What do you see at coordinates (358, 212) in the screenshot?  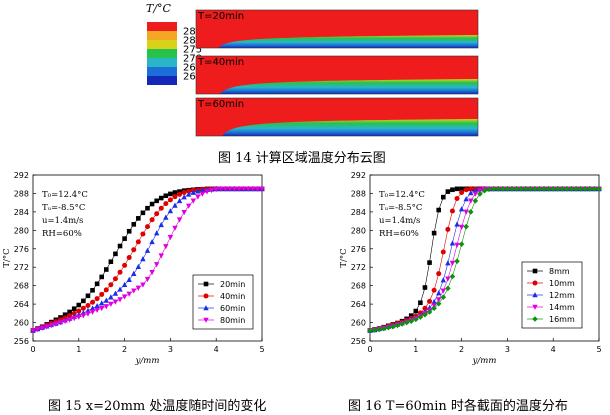 I see `y-tick-label: 284` at bounding box center [358, 212].